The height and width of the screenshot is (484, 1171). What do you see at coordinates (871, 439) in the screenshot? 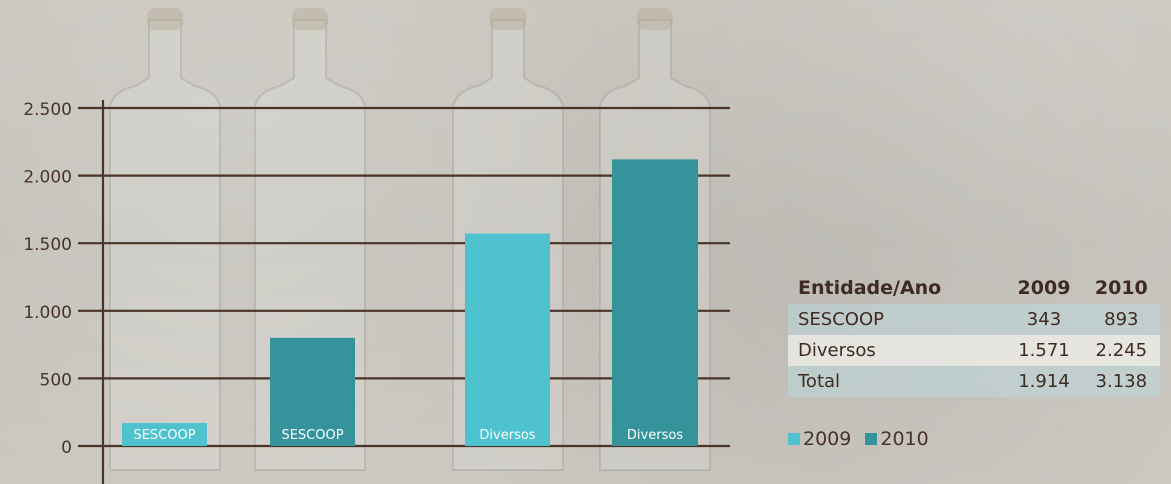
I see `legend-swatch-2010` at bounding box center [871, 439].